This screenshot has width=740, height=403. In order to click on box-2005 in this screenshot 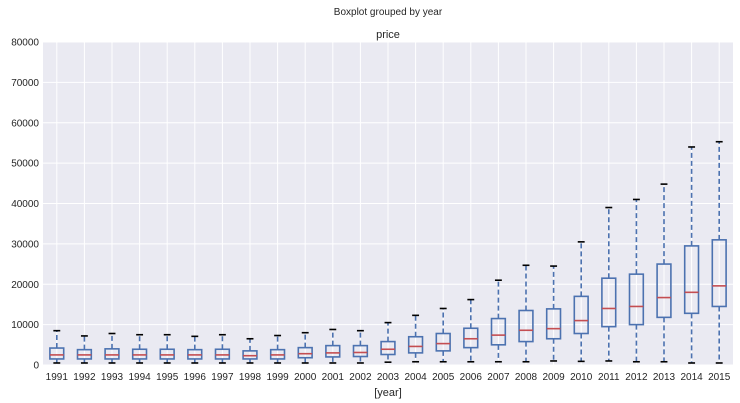, I will do `click(443, 335)`.